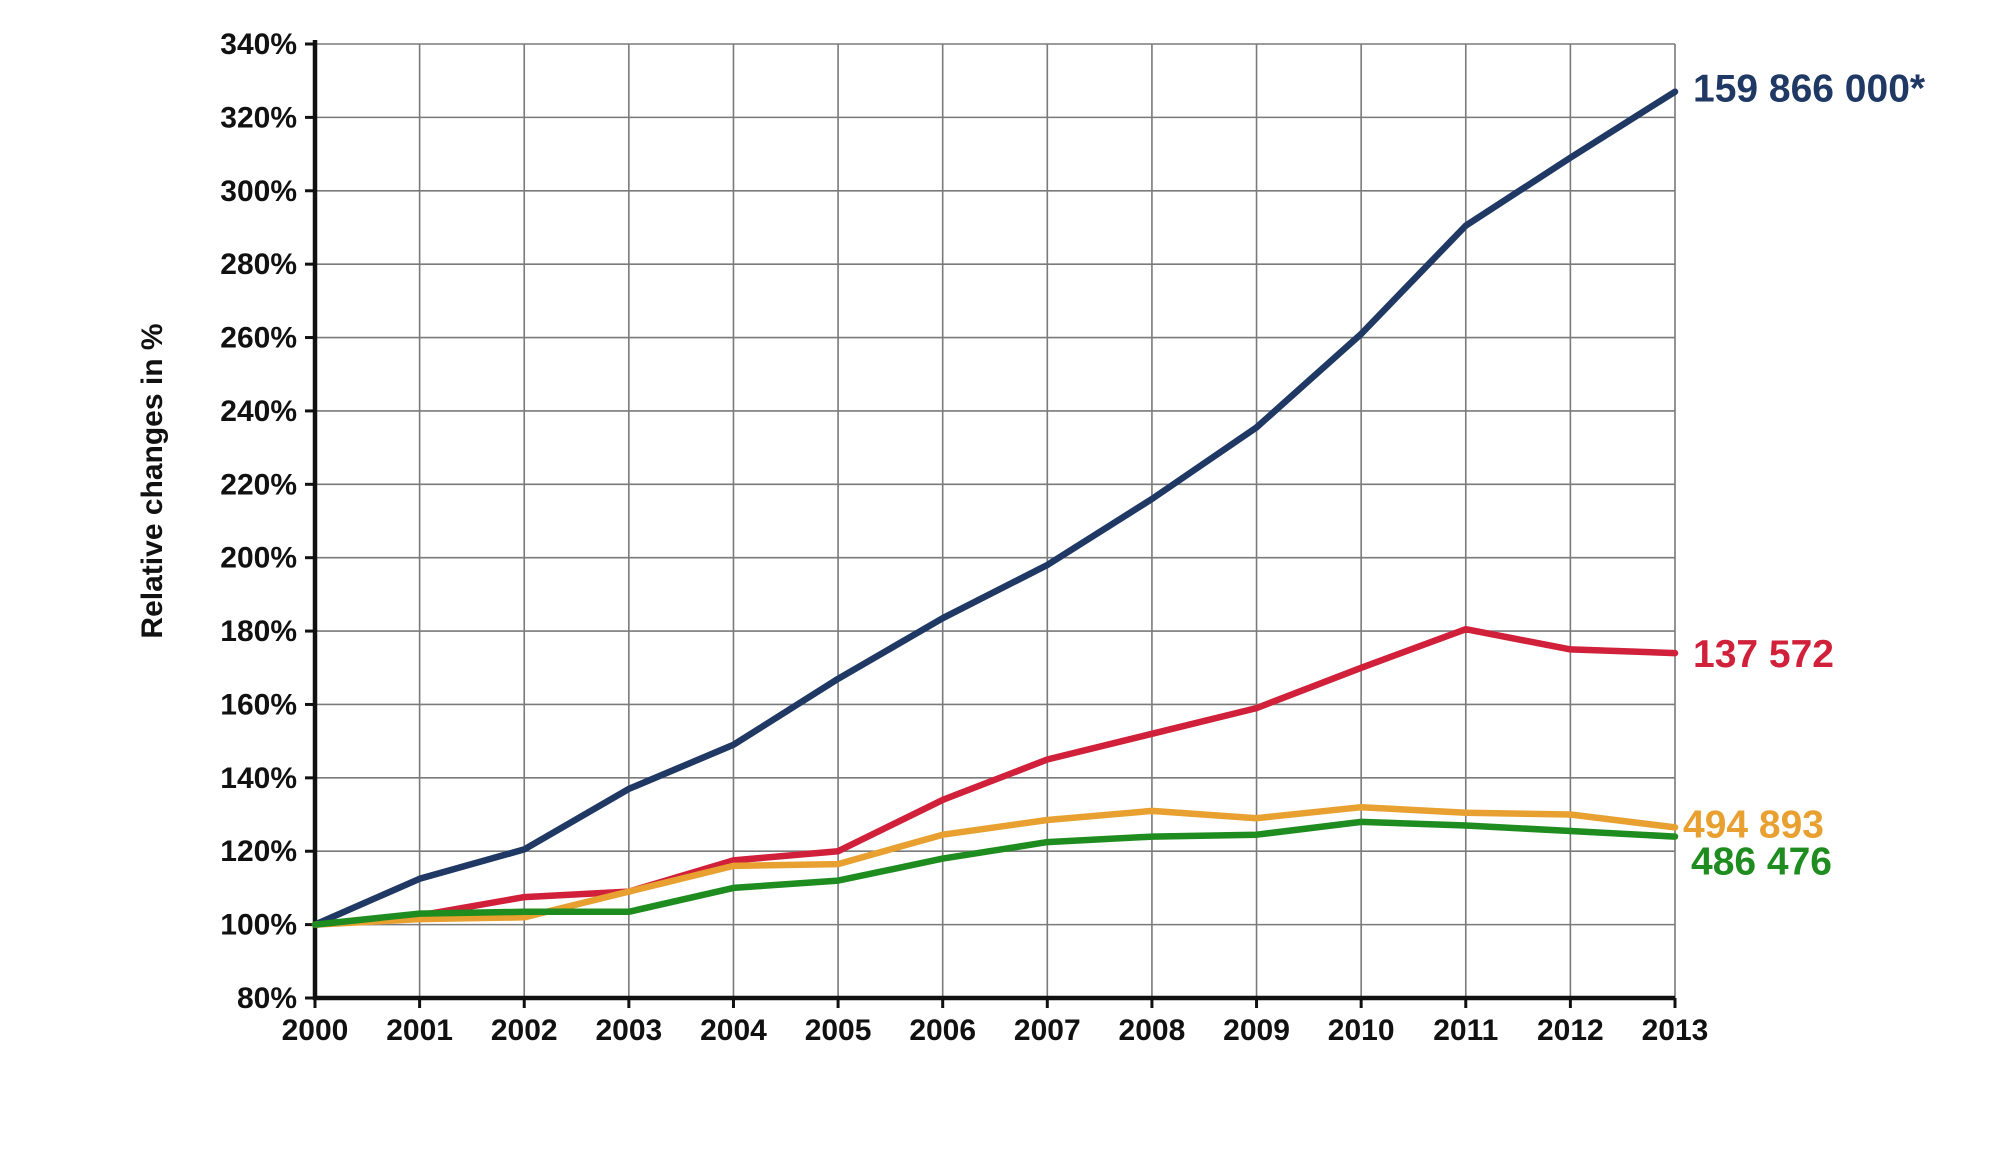  What do you see at coordinates (628, 1030) in the screenshot?
I see `x-tick-label: 2003` at bounding box center [628, 1030].